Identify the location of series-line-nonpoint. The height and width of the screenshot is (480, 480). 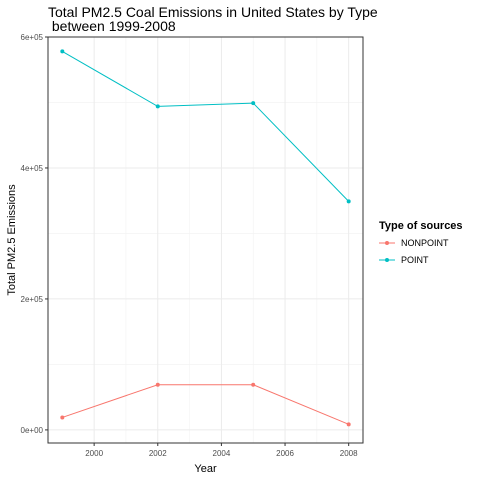
(205, 404).